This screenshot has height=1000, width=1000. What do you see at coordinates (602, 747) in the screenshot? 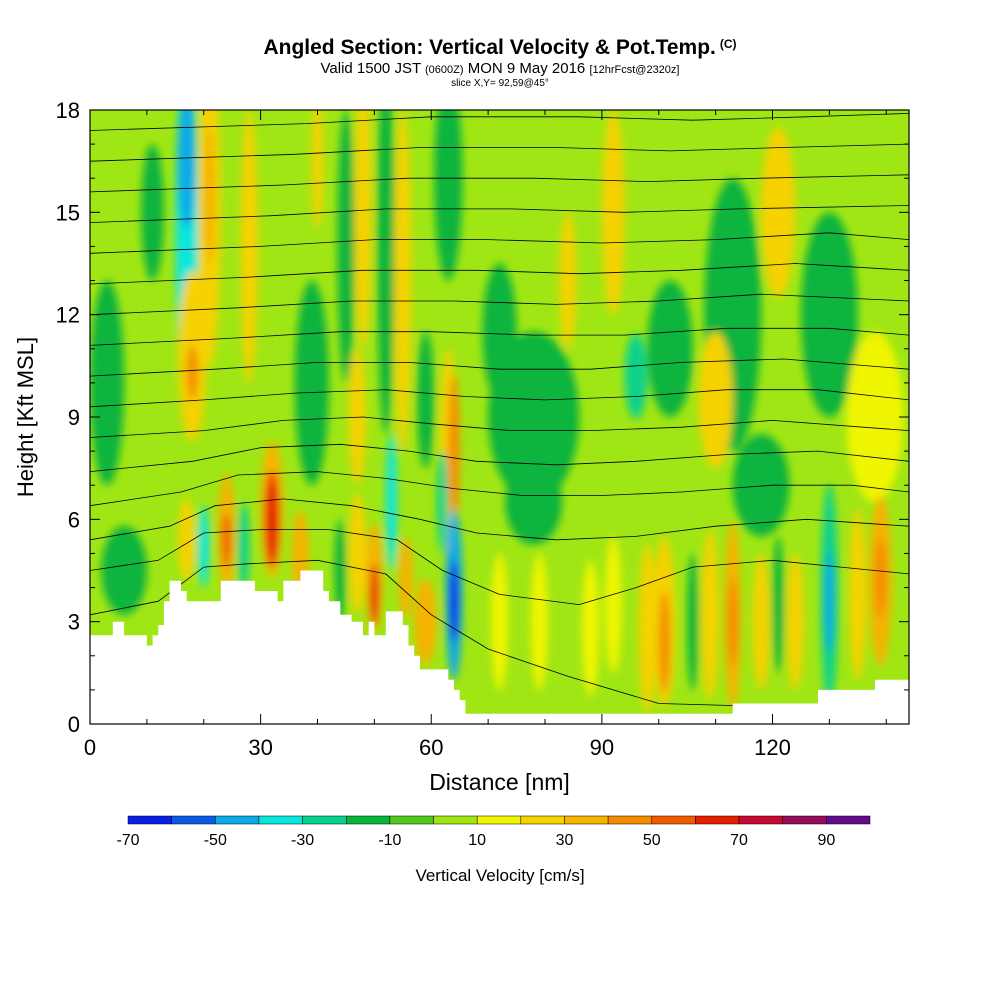
I see `x-tick-label: 90` at bounding box center [602, 747].